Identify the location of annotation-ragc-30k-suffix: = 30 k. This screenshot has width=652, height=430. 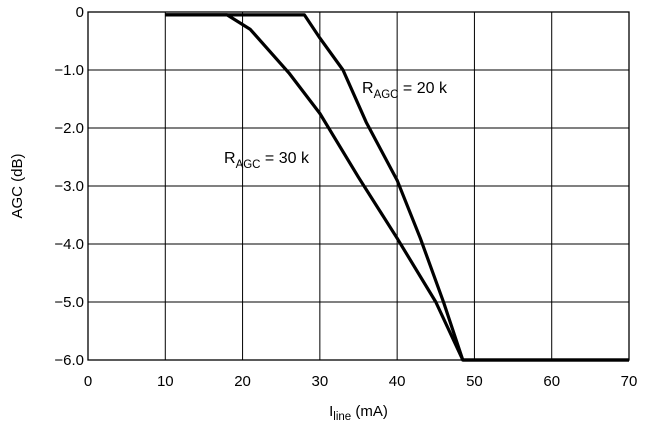
(284, 158).